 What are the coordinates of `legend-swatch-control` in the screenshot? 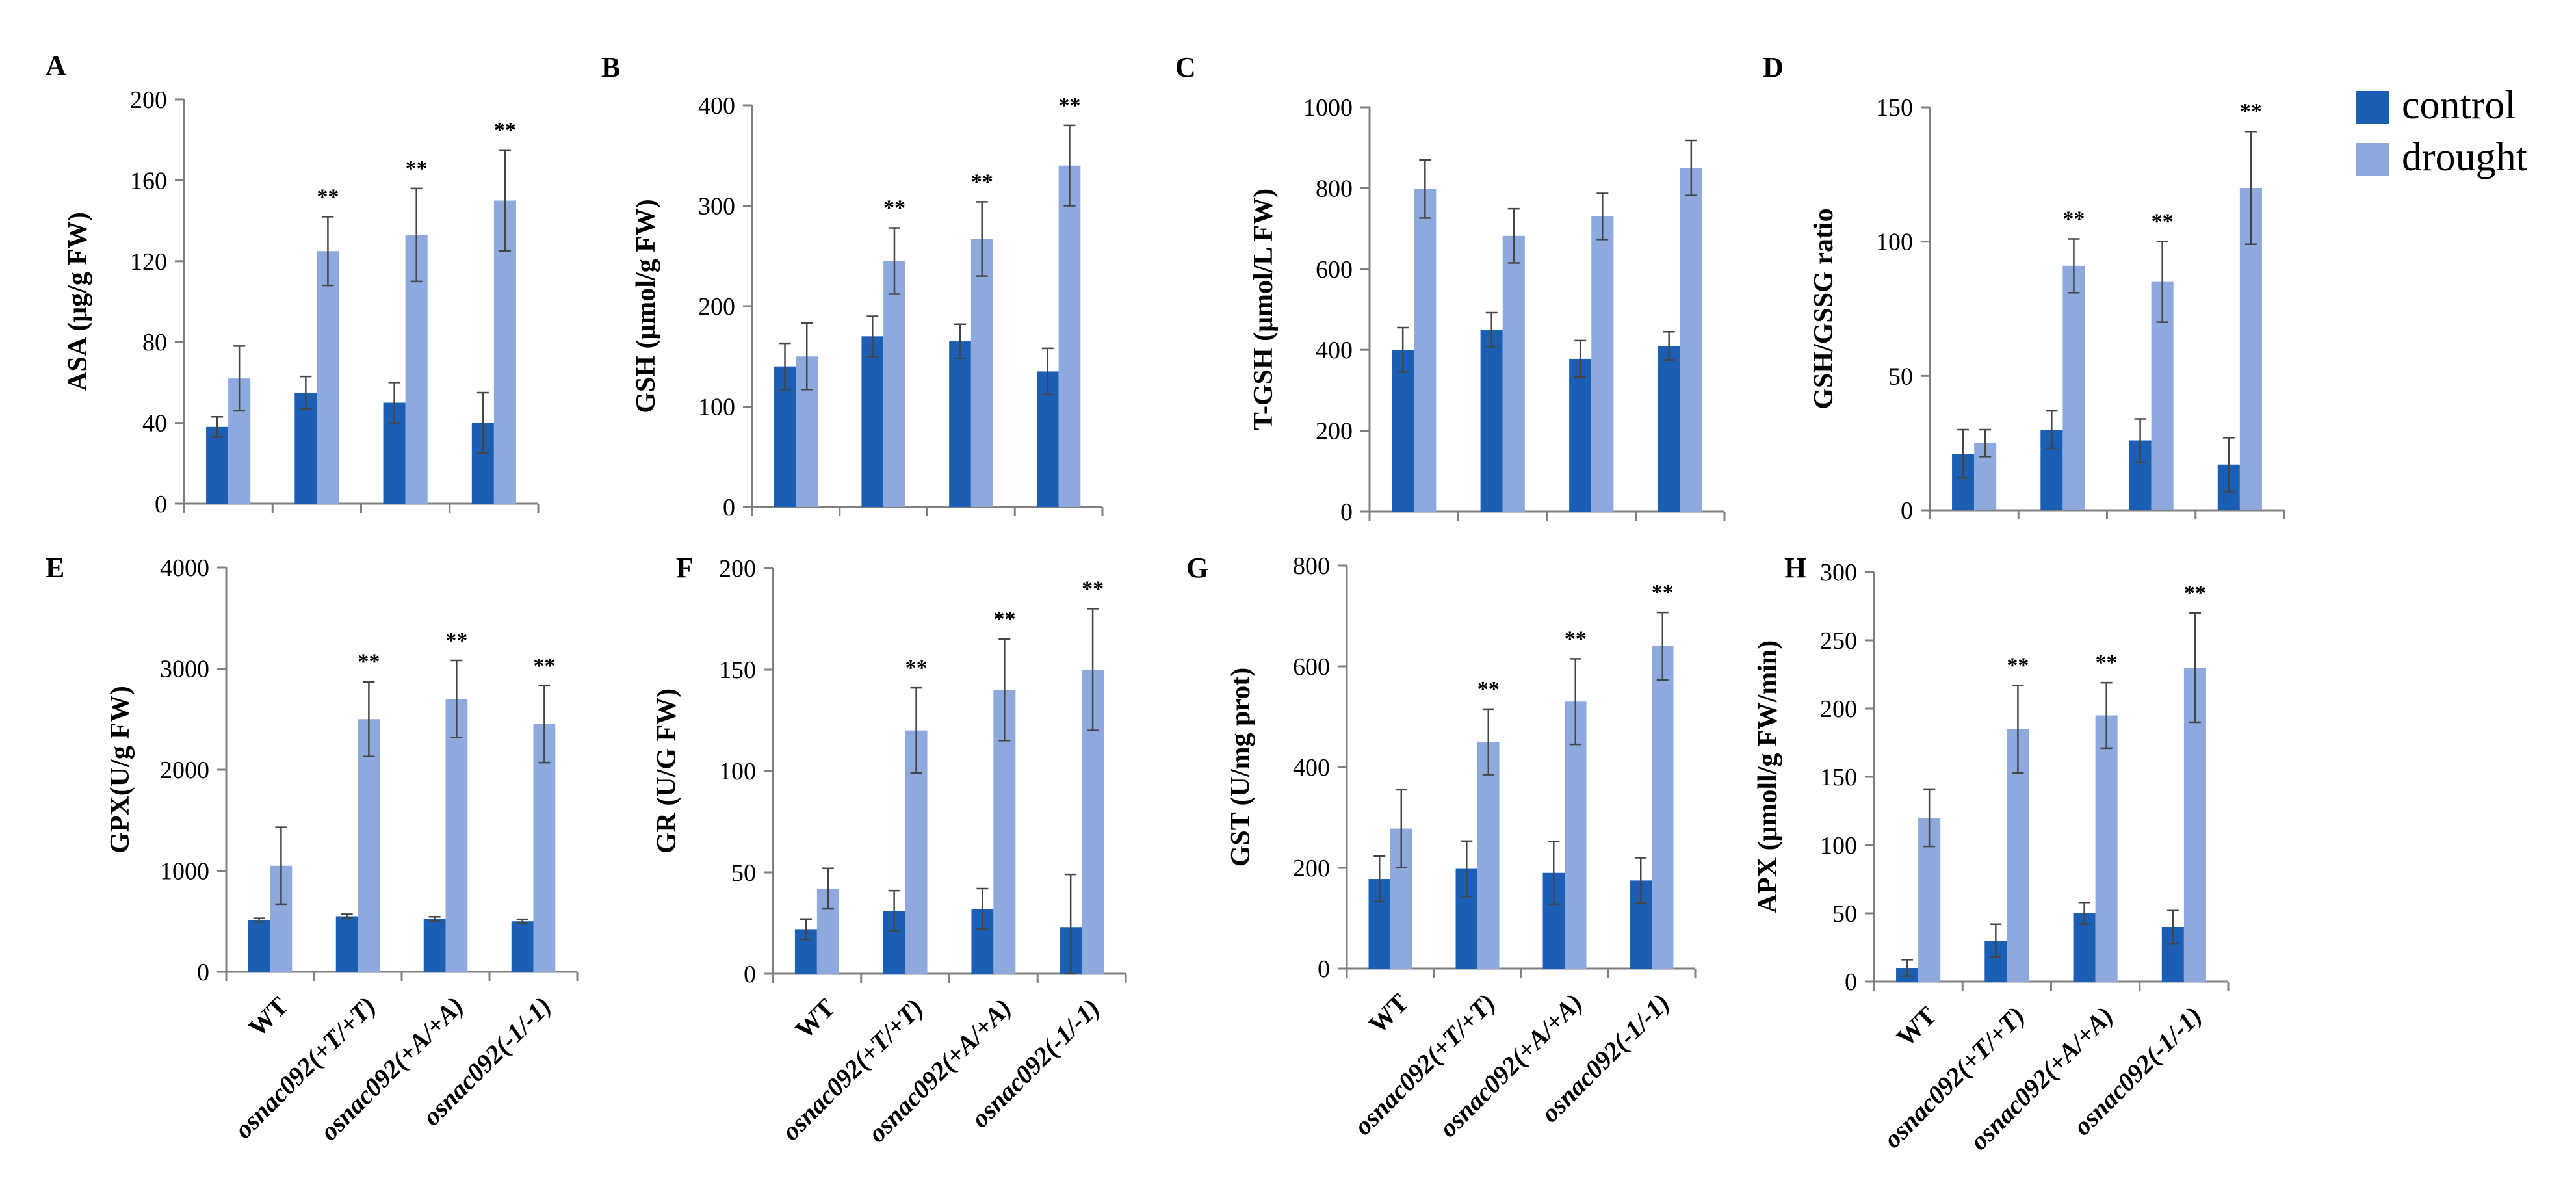 It's located at (2372, 108).